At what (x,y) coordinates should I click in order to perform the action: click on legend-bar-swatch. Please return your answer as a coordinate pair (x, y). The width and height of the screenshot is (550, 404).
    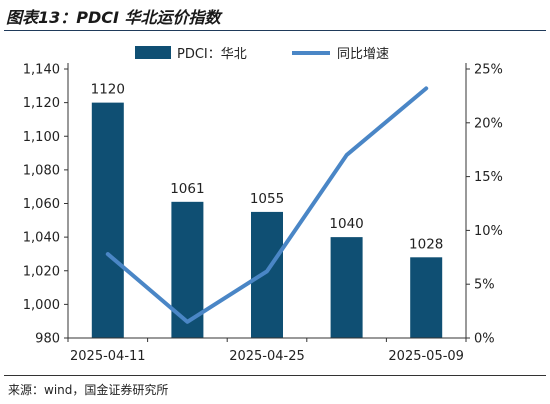
    Looking at the image, I should click on (153, 52).